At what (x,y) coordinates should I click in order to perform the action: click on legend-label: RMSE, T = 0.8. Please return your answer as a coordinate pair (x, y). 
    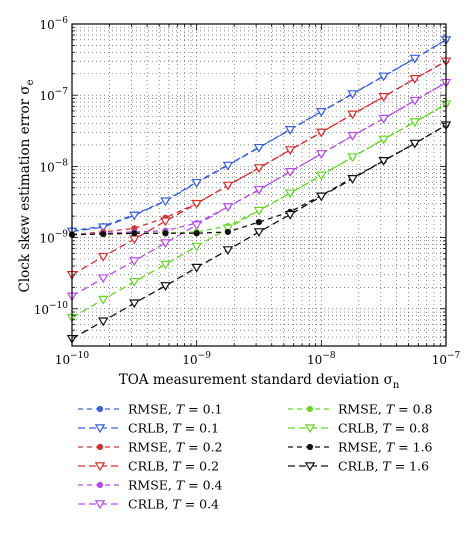
    Looking at the image, I should click on (385, 409).